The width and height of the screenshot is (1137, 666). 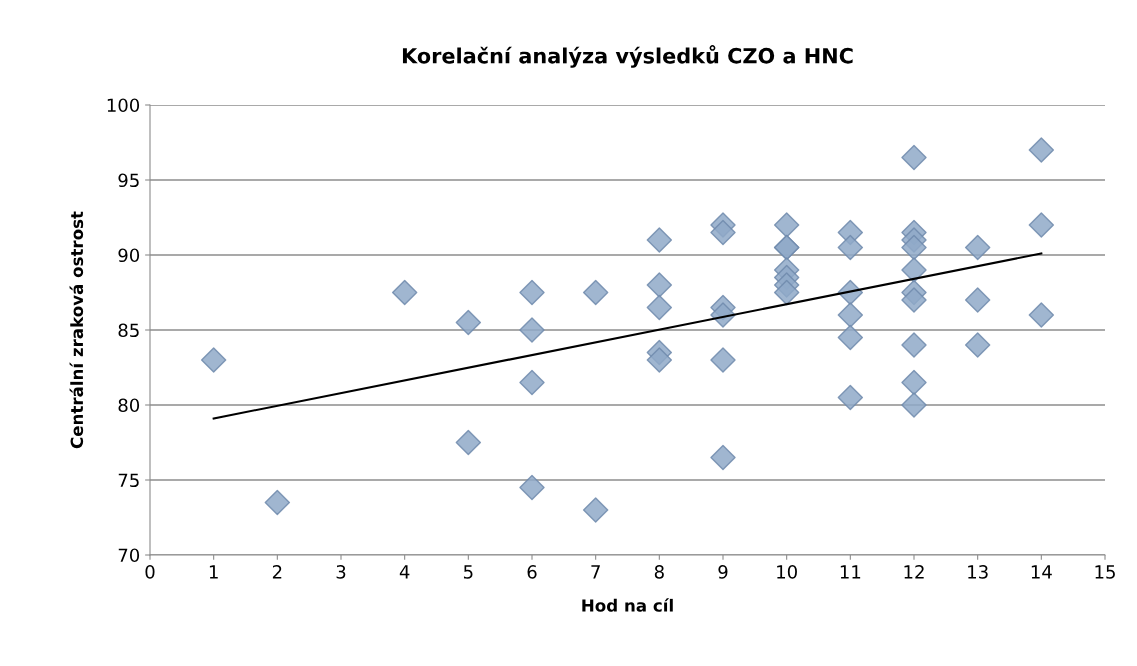 I want to click on y-tick-label: 90, so click(x=129, y=255).